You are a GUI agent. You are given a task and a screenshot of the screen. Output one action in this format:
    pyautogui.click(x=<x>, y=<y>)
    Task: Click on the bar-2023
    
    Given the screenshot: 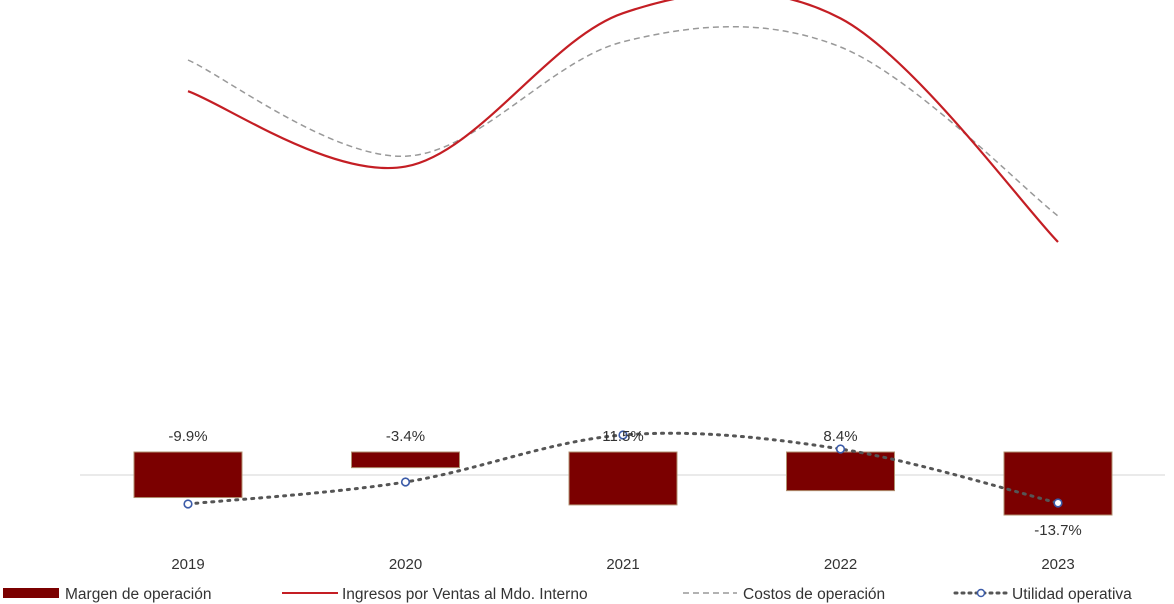 What is the action you would take?
    pyautogui.click(x=1058, y=483)
    